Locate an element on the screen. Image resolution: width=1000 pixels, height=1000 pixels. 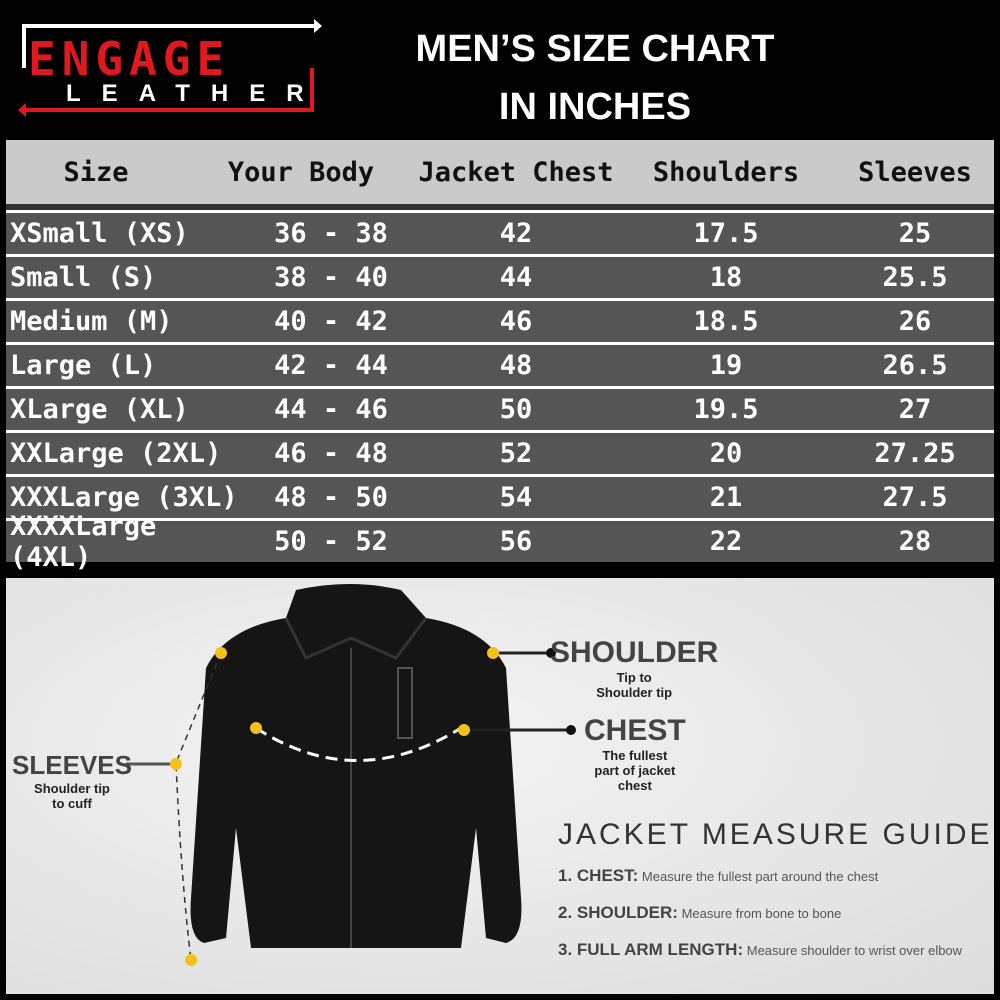
table-cell: 28 is located at coordinates (915, 541).